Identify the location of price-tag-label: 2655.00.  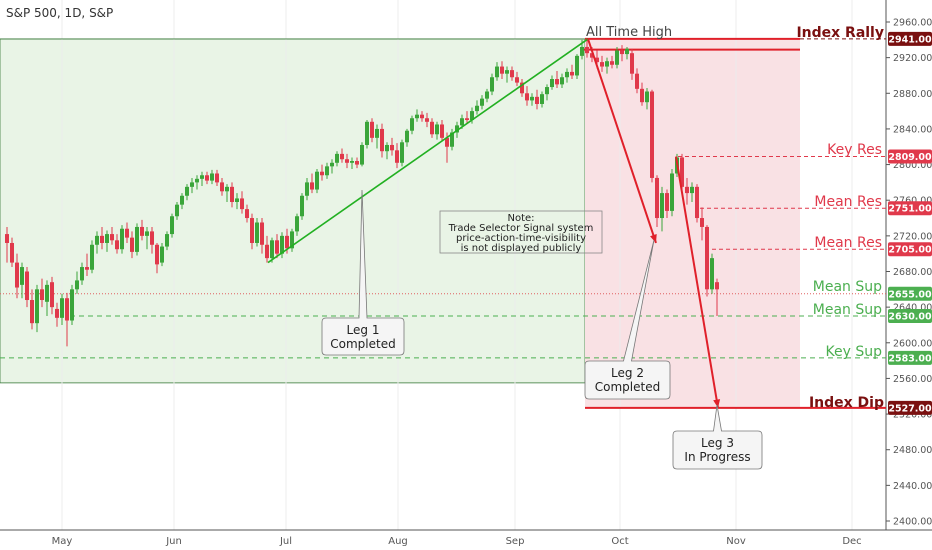
(910, 294).